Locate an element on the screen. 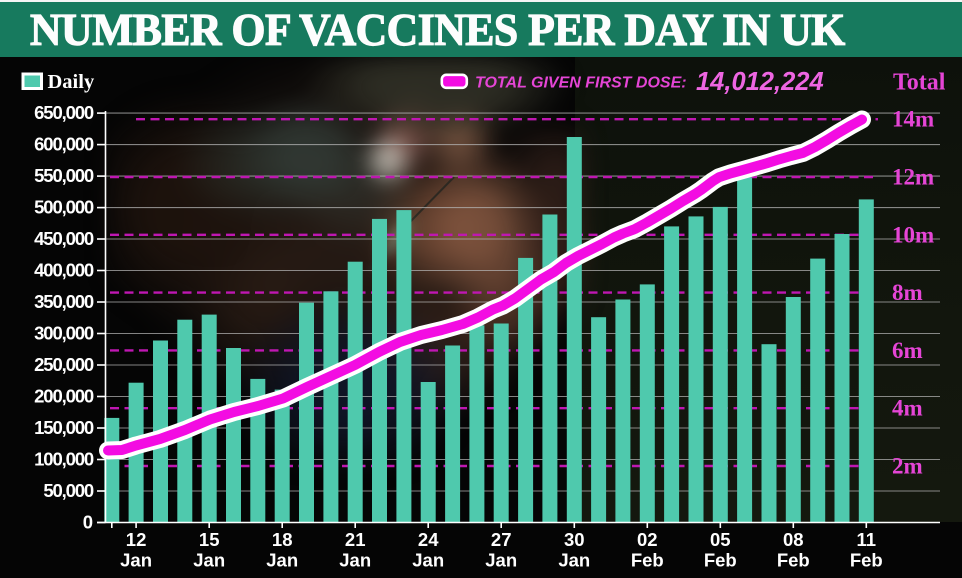  svg-text: 12m is located at coordinates (913, 177).